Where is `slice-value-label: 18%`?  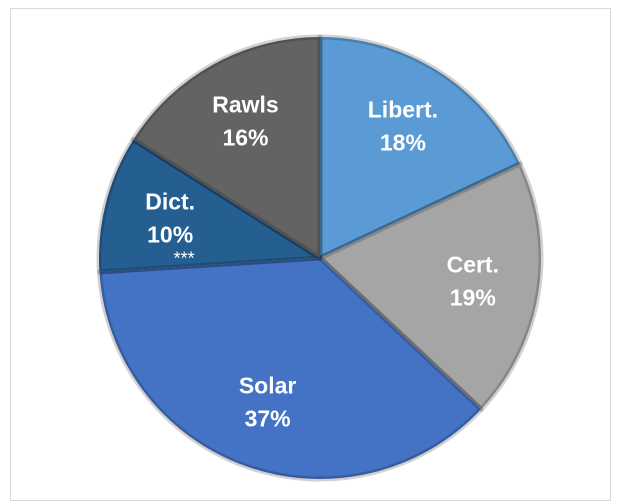 slice-value-label: 18% is located at coordinates (403, 142).